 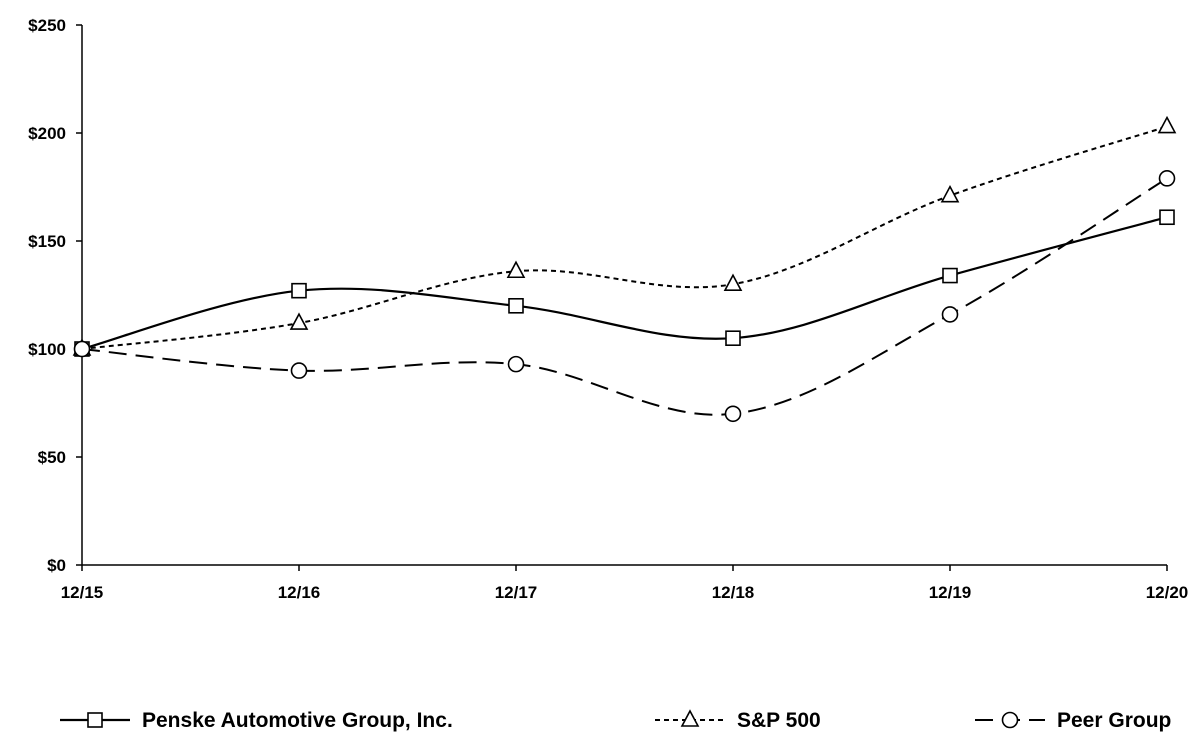 What do you see at coordinates (47, 25) in the screenshot?
I see `y-tick-label: $250` at bounding box center [47, 25].